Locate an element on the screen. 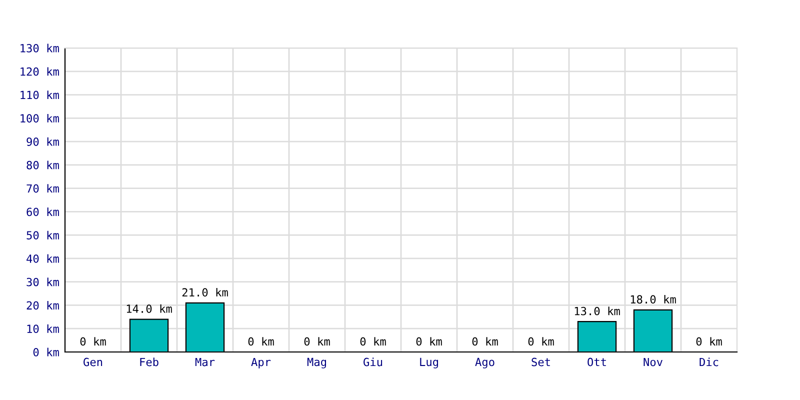 Image resolution: width=800 pixels, height=400 pixels. x-tick-label: Feb is located at coordinates (149, 362).